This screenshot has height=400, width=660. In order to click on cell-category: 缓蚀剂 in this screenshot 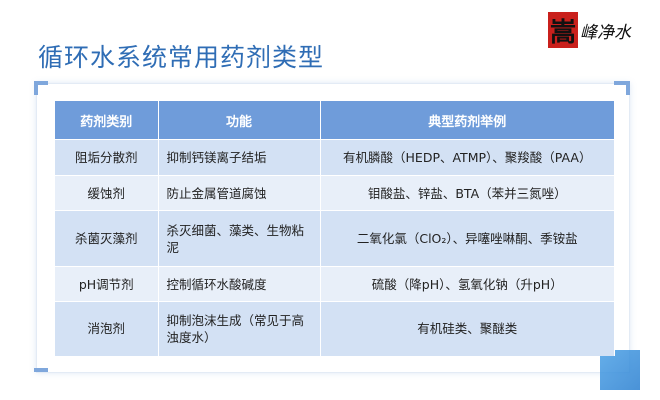, I will do `click(107, 193)`.